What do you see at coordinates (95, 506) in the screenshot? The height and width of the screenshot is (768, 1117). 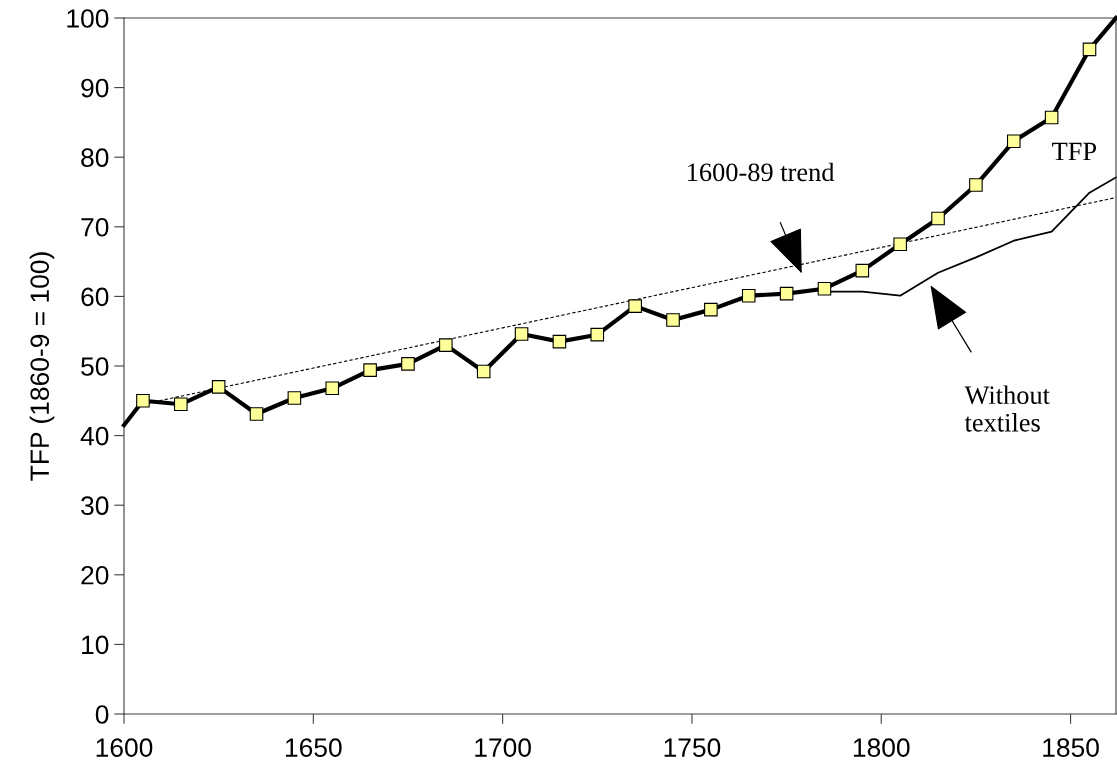 I see `y-tick-label: 30` at bounding box center [95, 506].